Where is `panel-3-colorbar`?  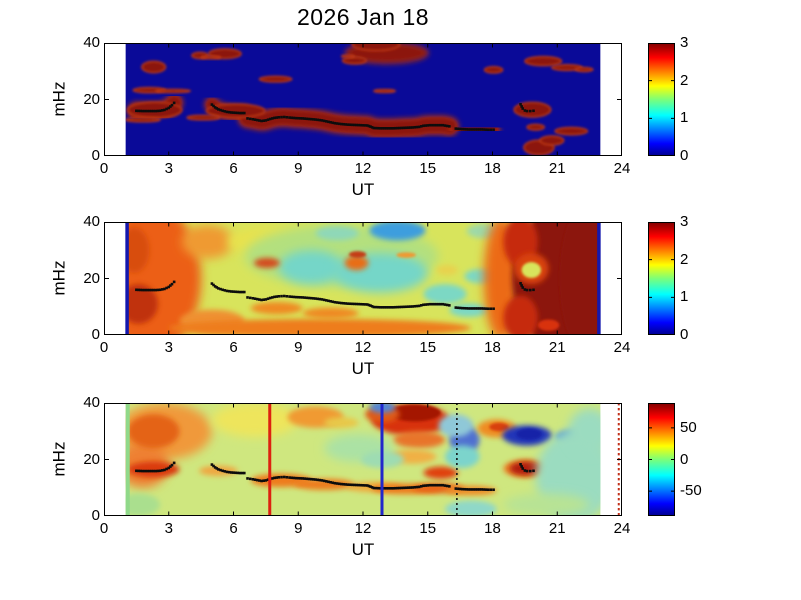 panel-3-colorbar is located at coordinates (661, 459).